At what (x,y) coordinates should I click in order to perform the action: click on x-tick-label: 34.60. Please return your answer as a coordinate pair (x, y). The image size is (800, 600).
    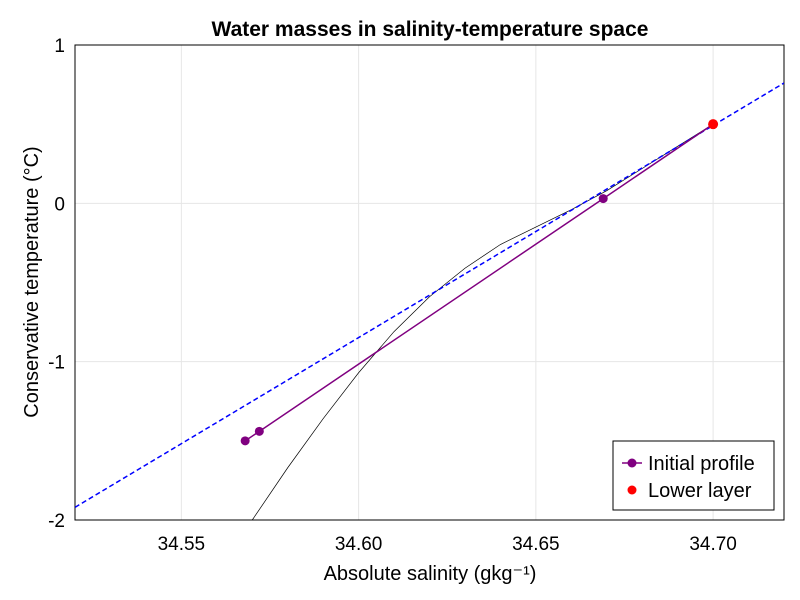
    Looking at the image, I should click on (359, 544).